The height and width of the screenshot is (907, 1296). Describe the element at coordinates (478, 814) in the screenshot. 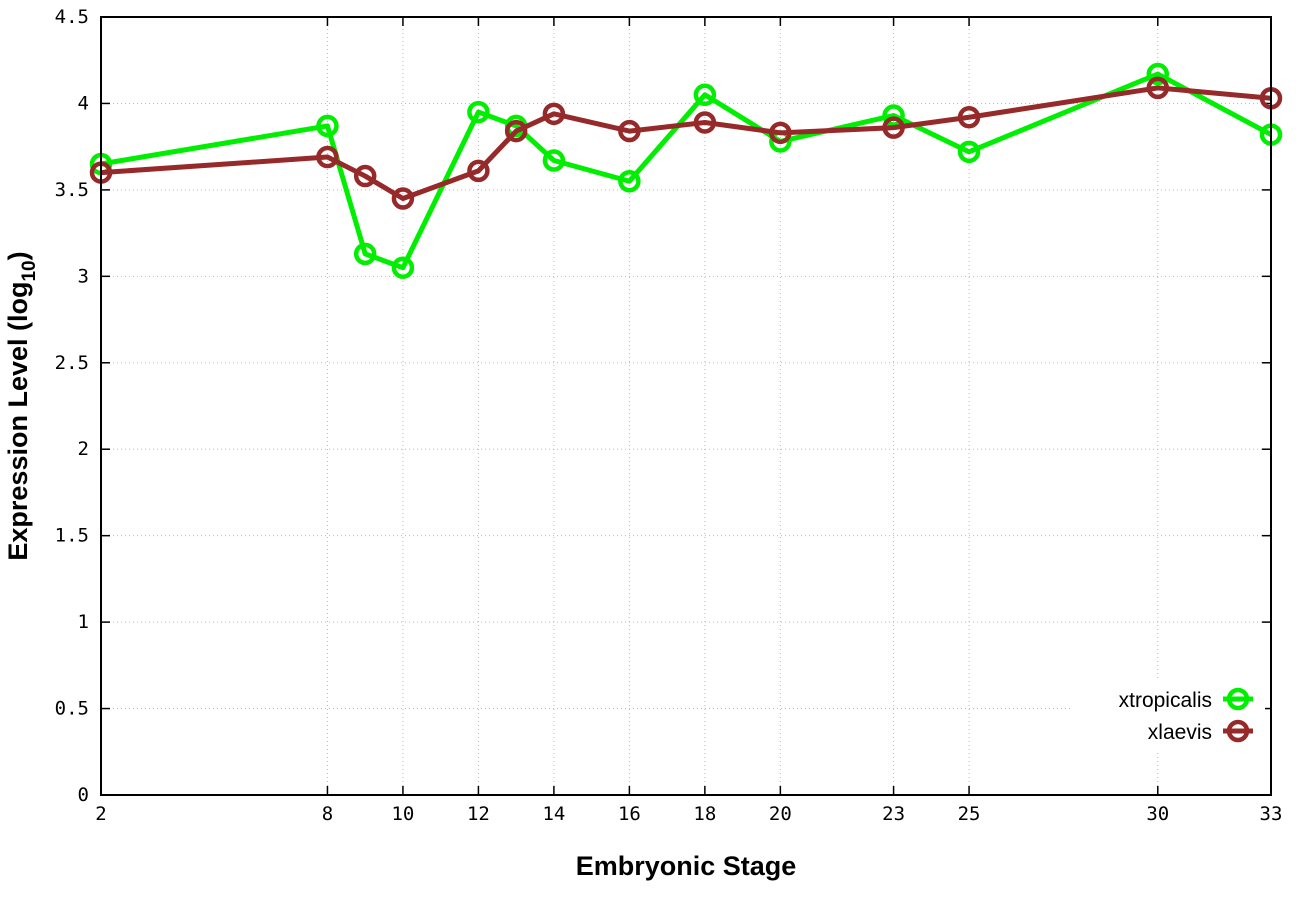

I see `x-tick-label: 12` at that location.